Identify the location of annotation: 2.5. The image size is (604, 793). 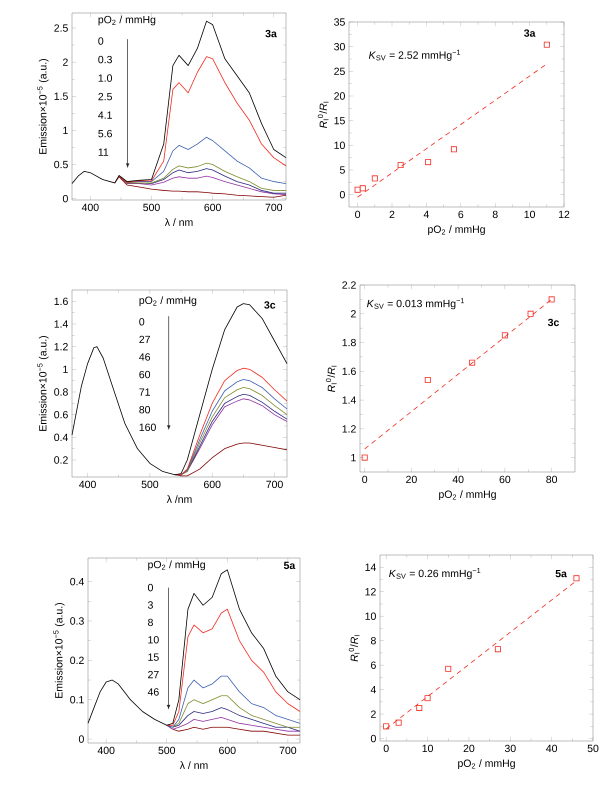
(105, 96).